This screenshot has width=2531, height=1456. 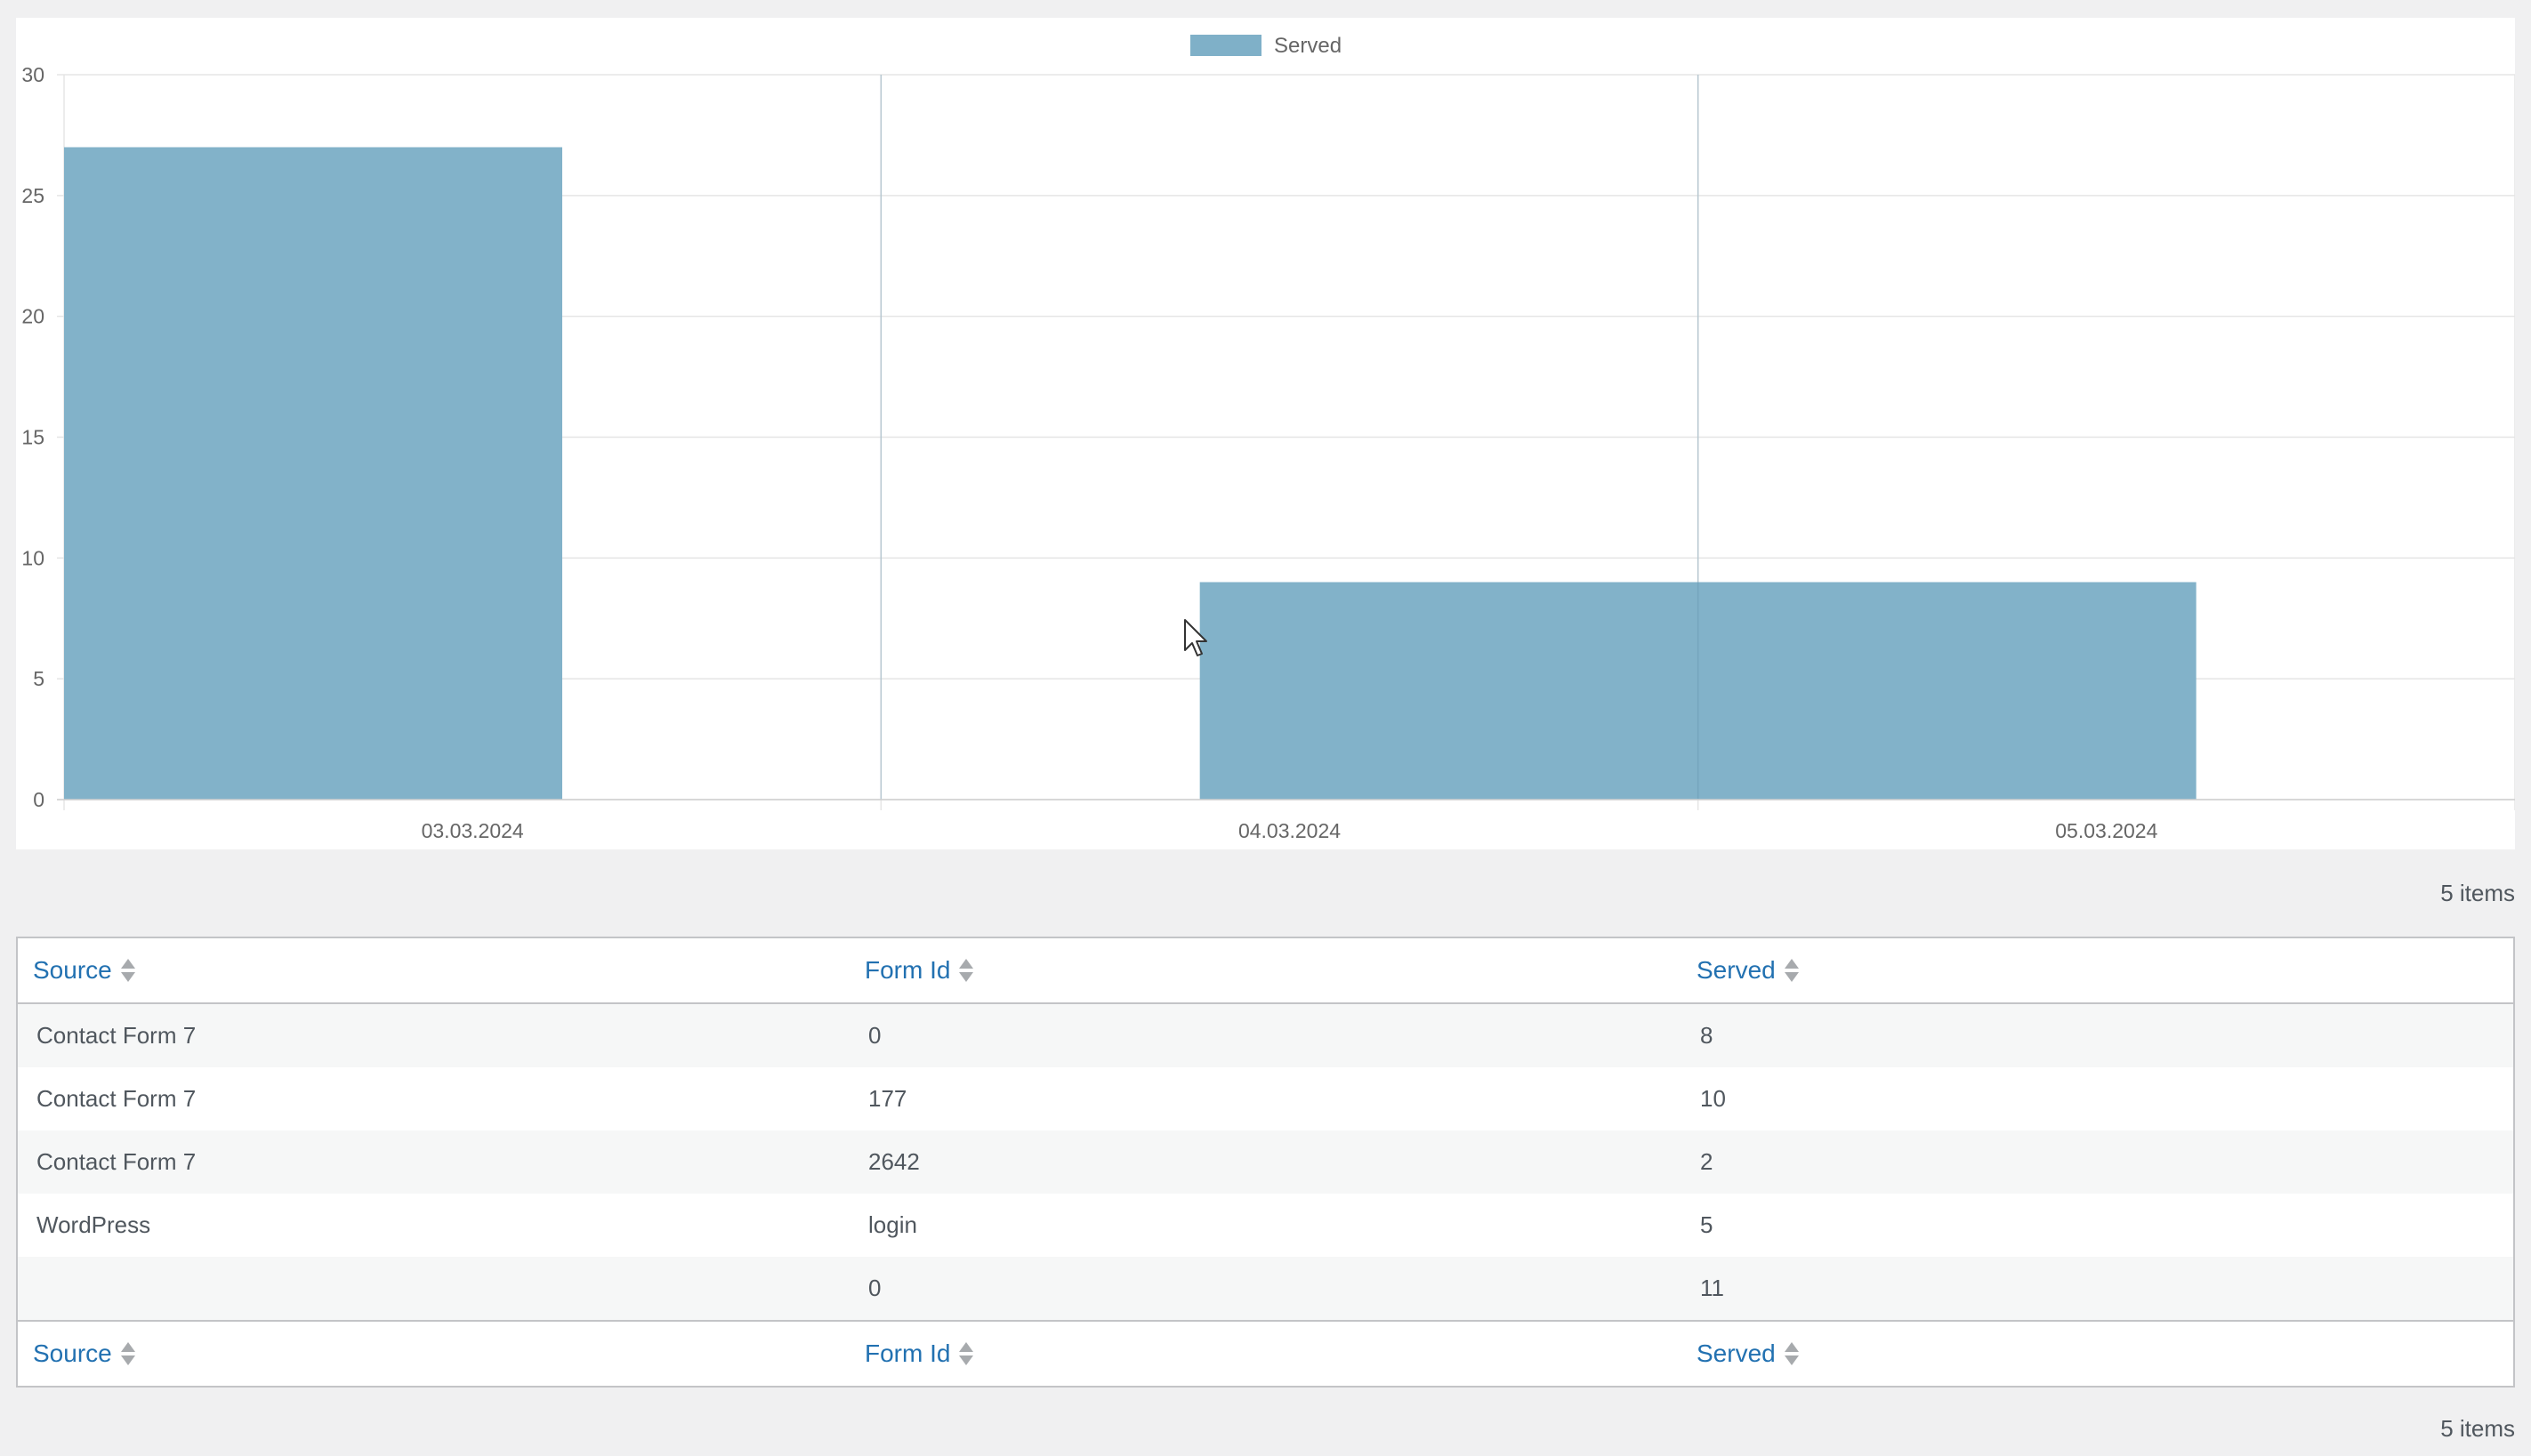 What do you see at coordinates (434, 1289) in the screenshot?
I see `cell-source` at bounding box center [434, 1289].